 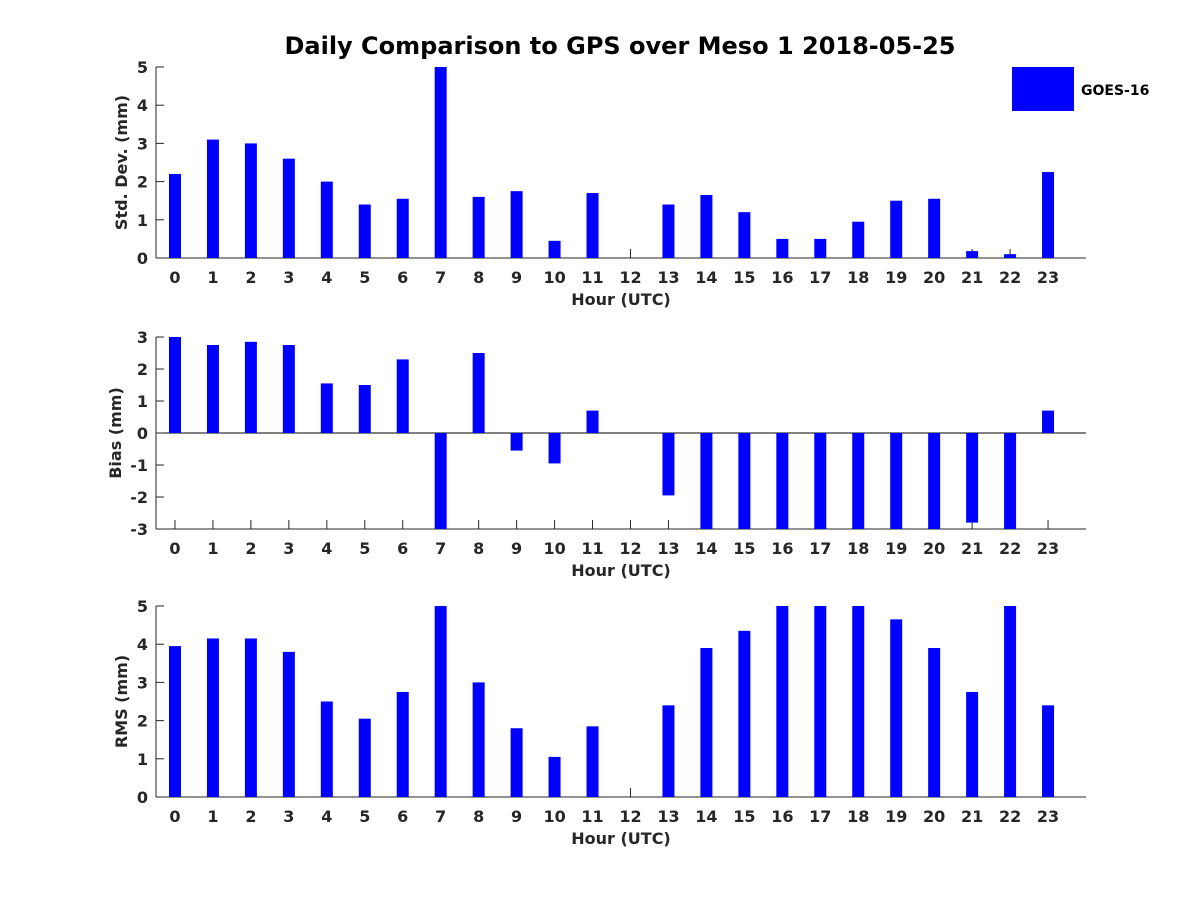 I want to click on x-tick-label: 4, so click(x=326, y=816).